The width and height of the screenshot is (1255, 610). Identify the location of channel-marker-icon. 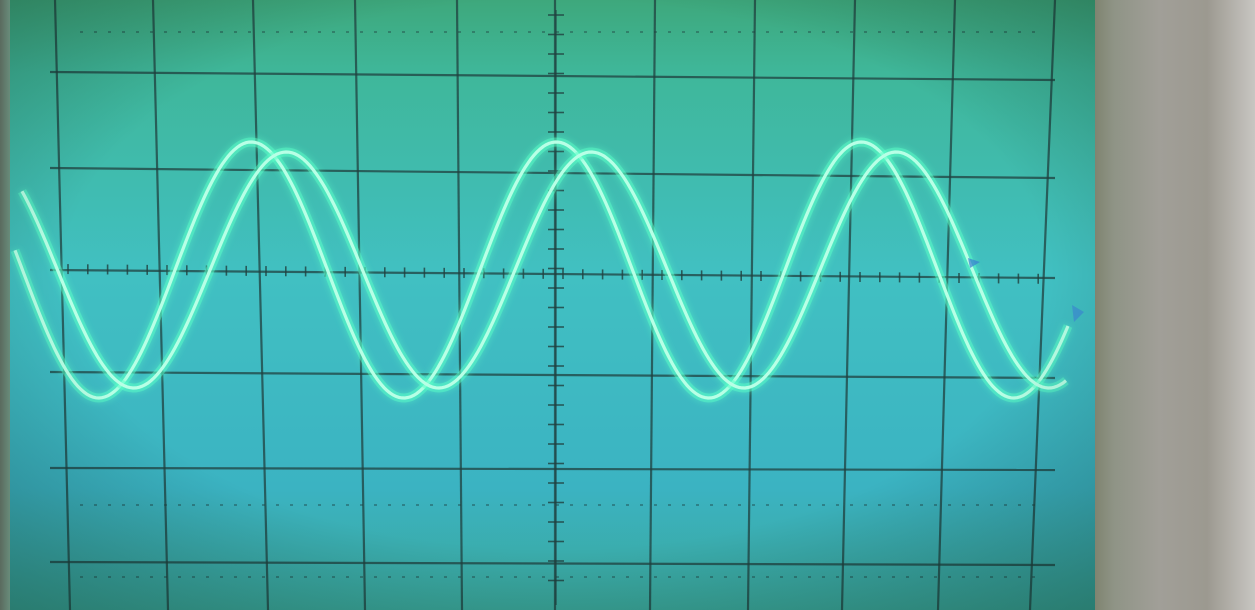
(974, 263).